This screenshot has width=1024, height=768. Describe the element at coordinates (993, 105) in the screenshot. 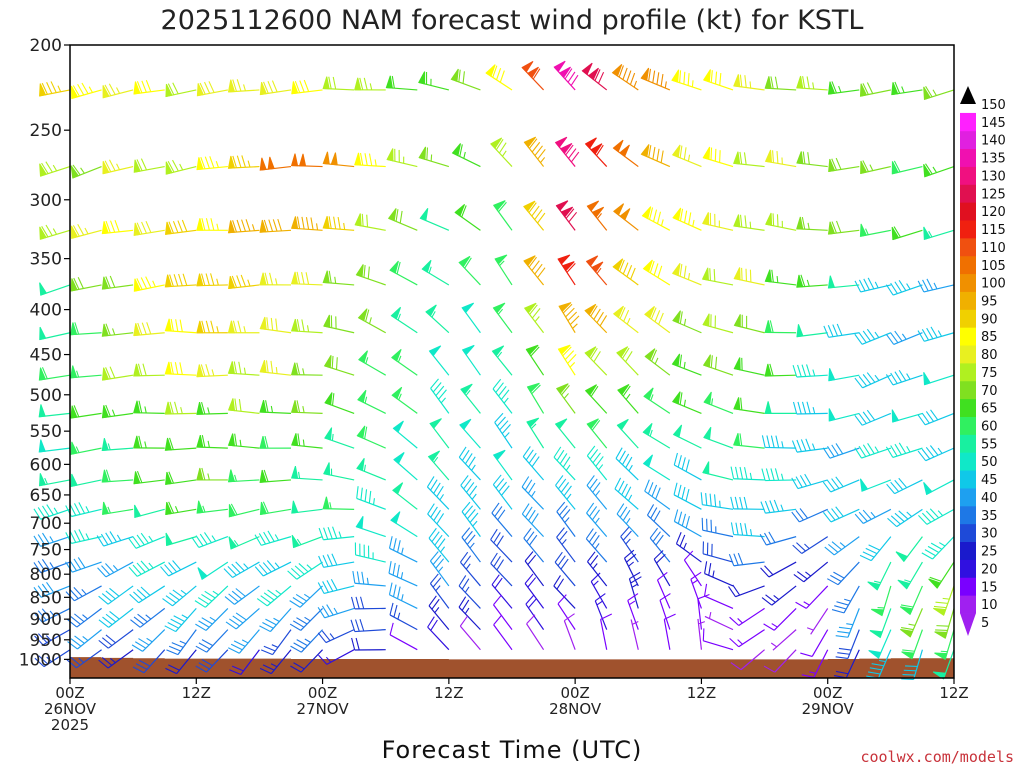

I see `colorbar-tick-label: 150` at that location.